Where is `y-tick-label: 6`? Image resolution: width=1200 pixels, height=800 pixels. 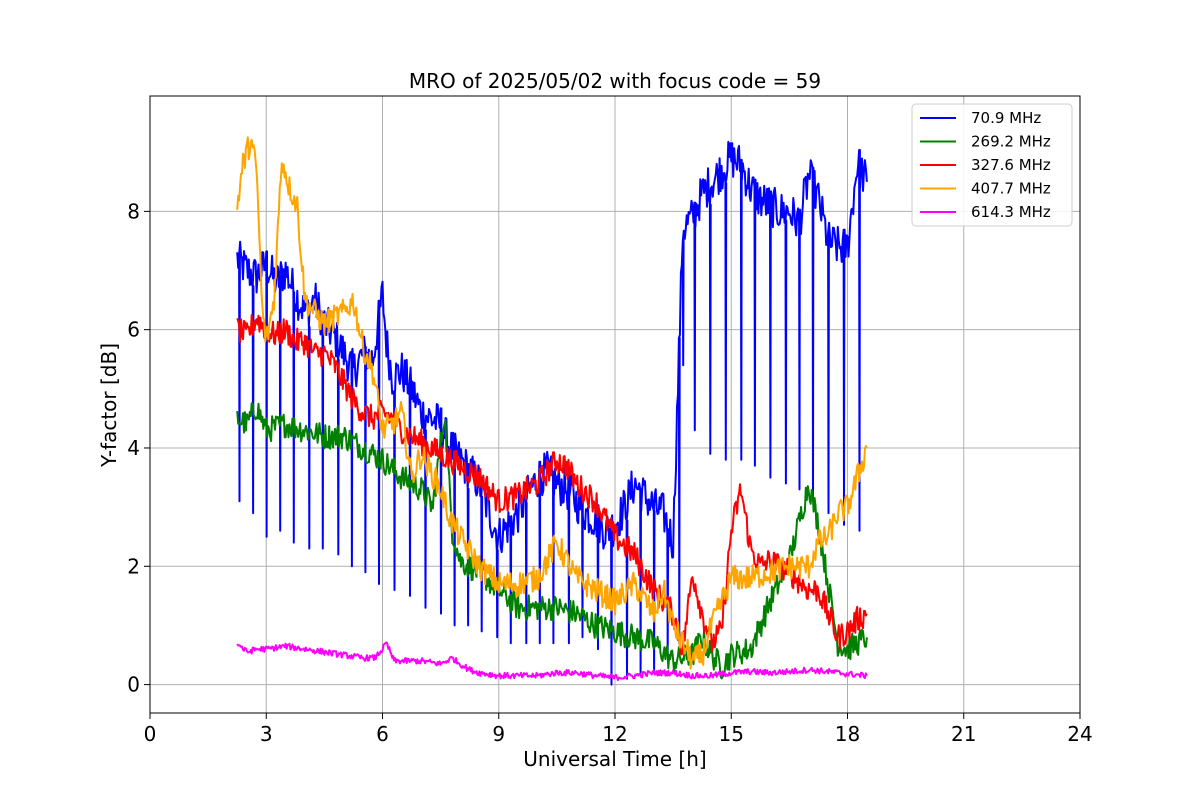 y-tick-label: 6 is located at coordinates (133, 330).